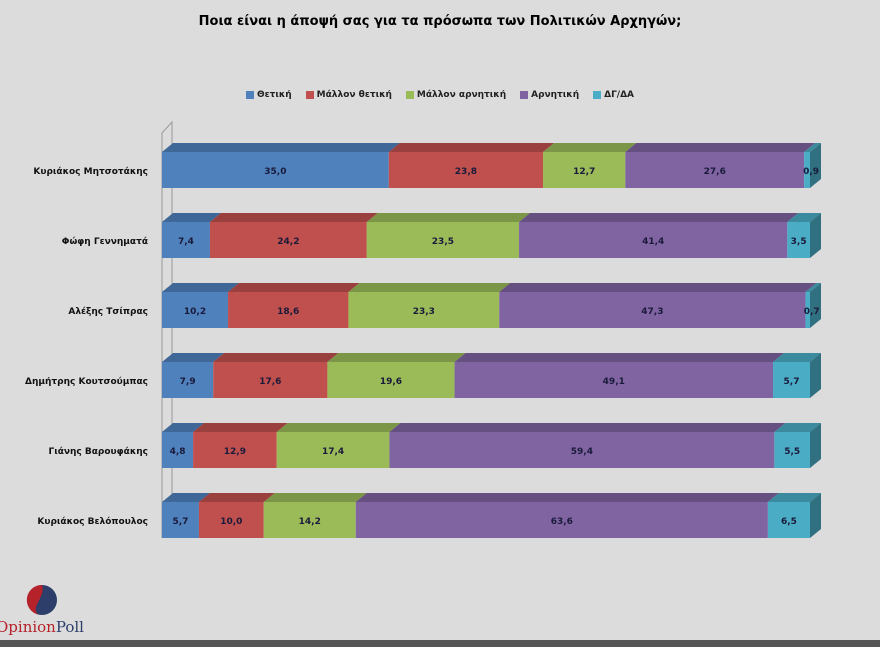  I want to click on data-label: 10,0, so click(231, 522).